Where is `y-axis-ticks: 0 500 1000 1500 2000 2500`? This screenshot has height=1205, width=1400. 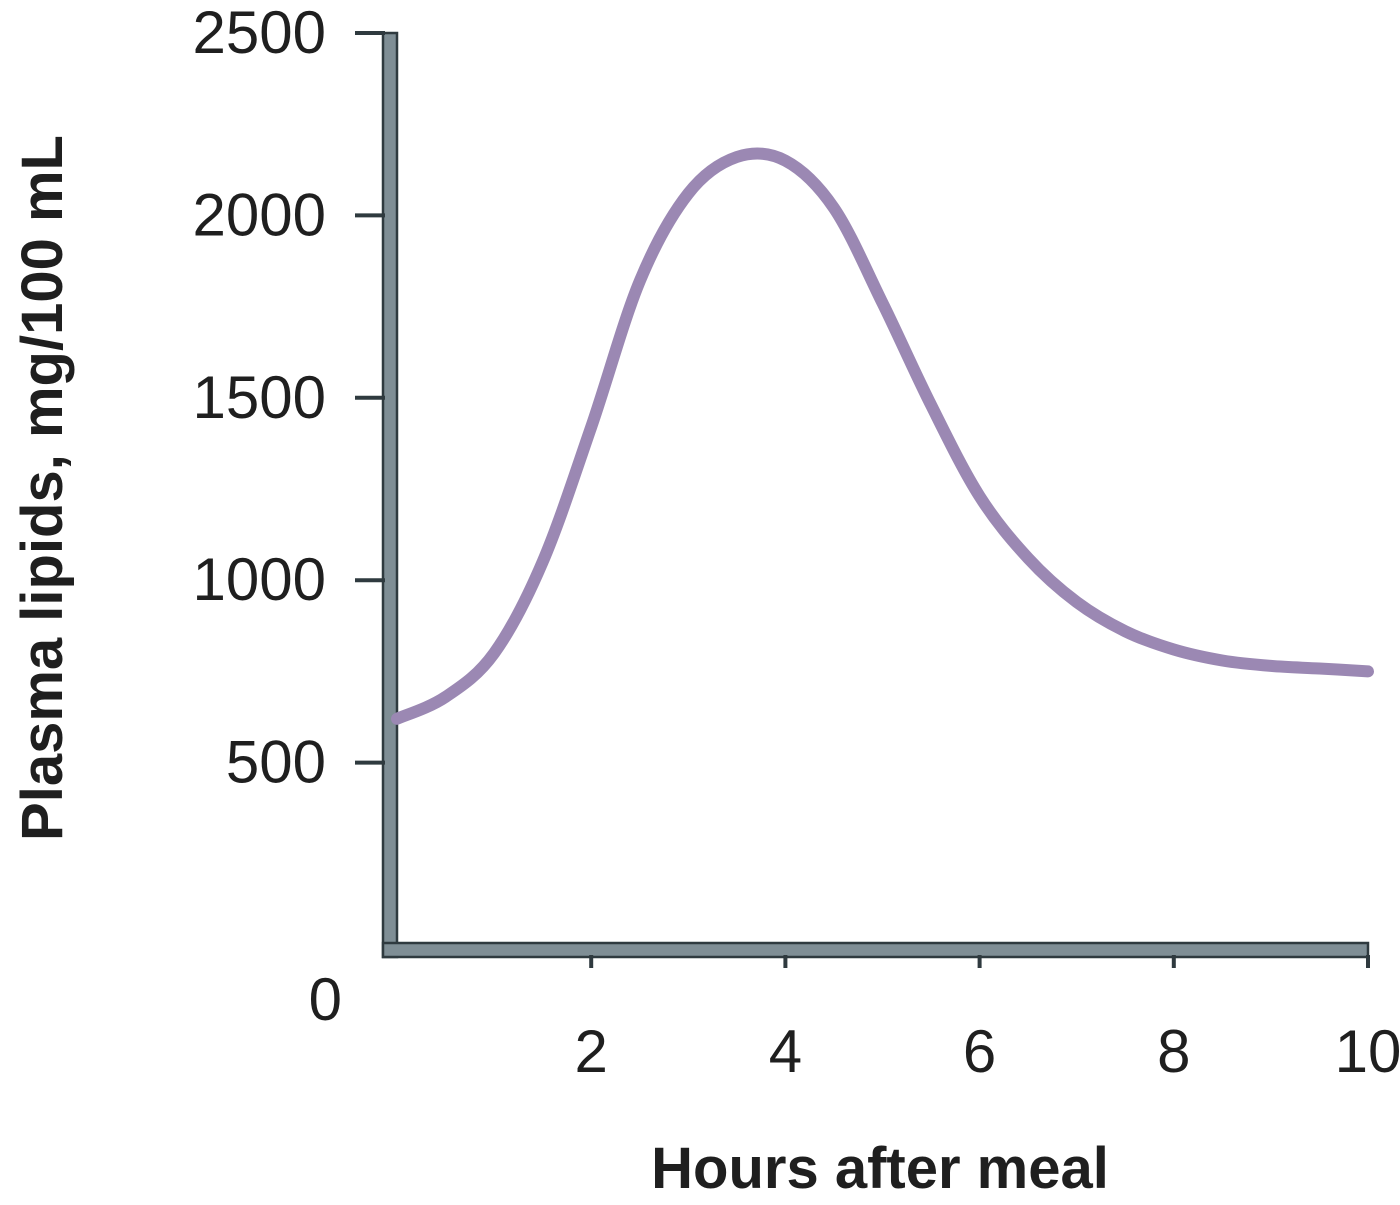 y-axis-ticks: 0 500 1000 1500 2000 2500 is located at coordinates (289, 516).